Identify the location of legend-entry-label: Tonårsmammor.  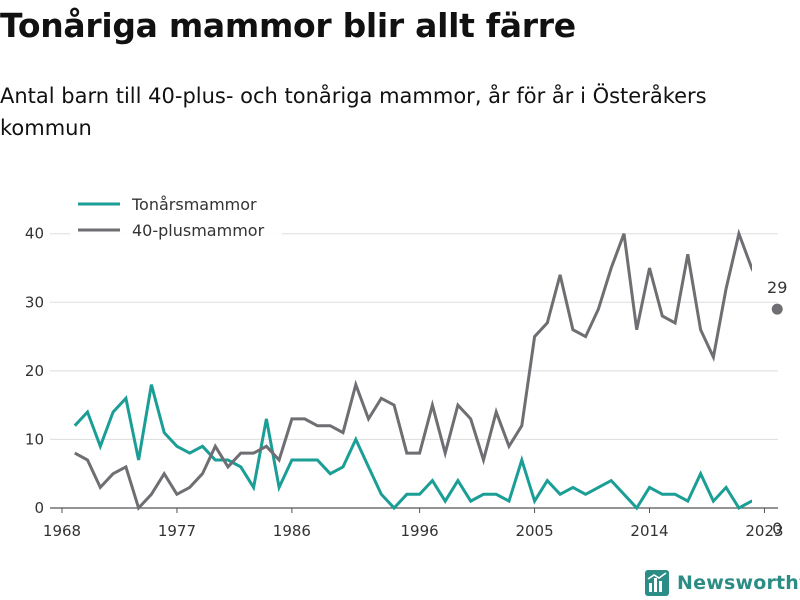
(194, 204).